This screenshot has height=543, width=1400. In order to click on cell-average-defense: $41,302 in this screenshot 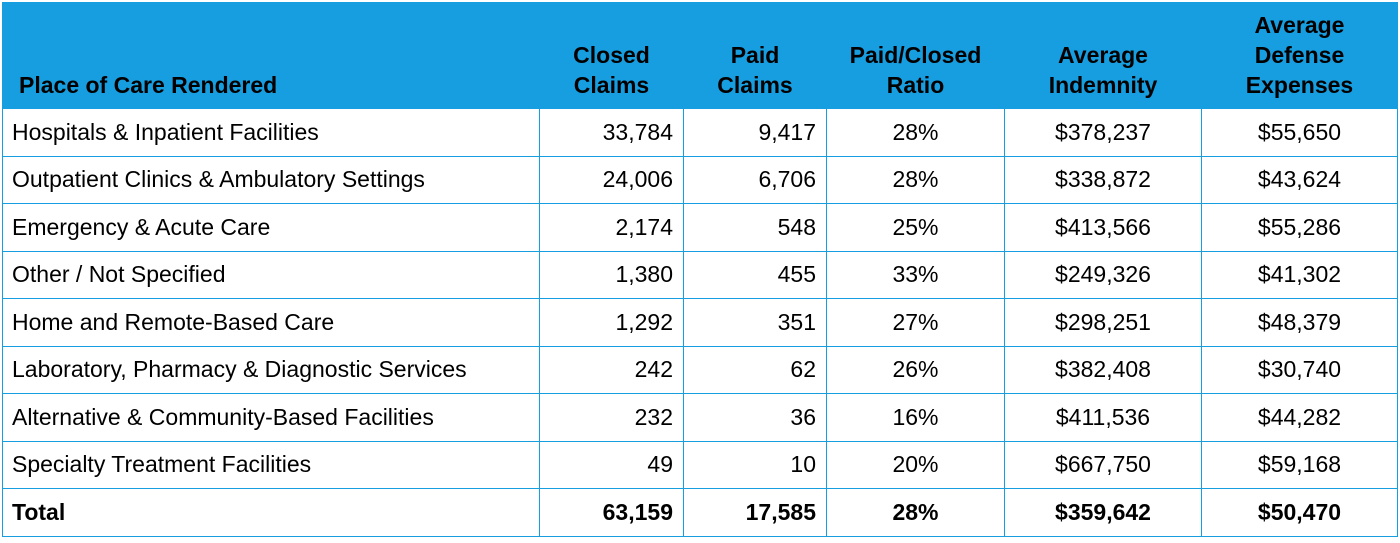, I will do `click(1299, 274)`.